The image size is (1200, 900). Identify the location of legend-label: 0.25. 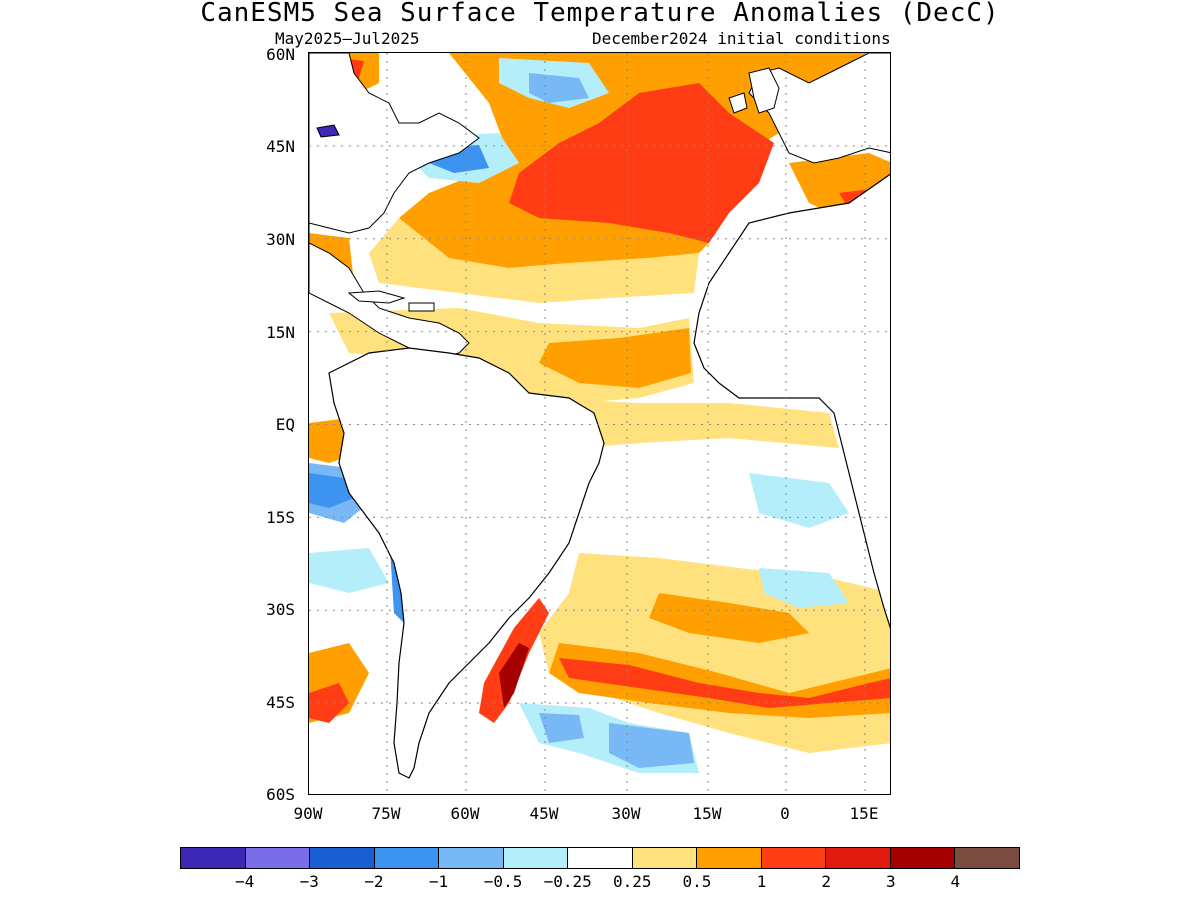
(632, 881).